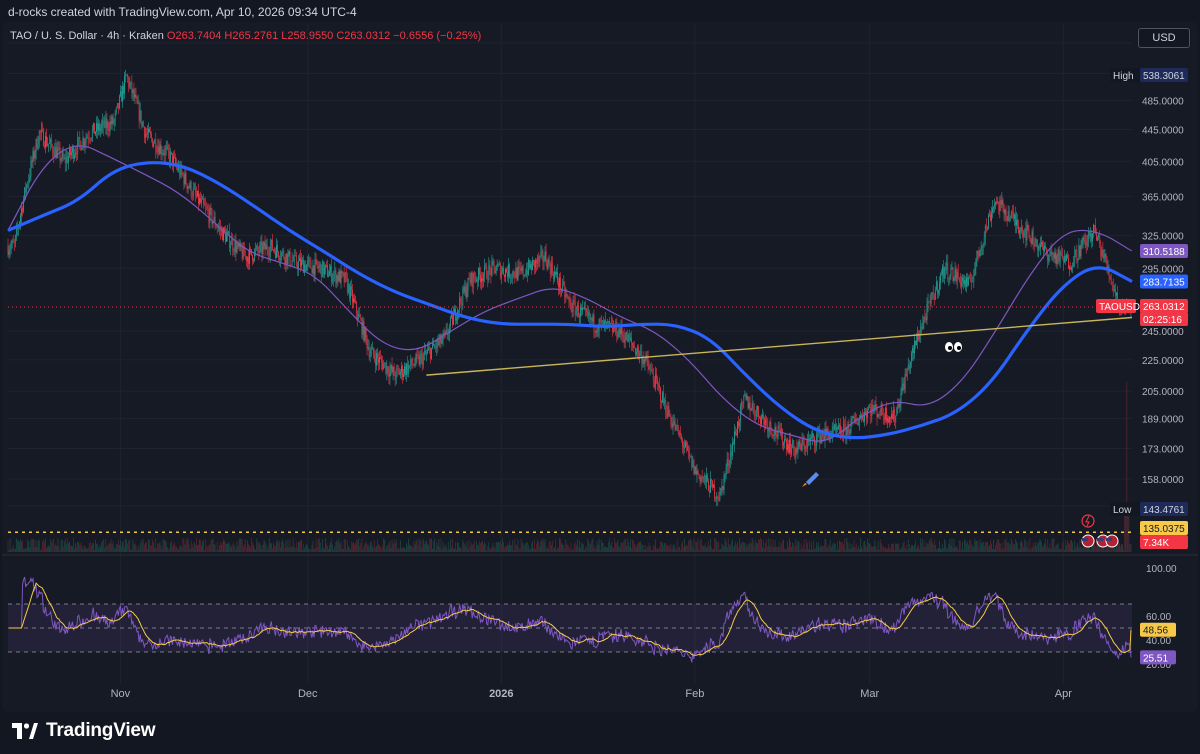 This screenshot has height=754, width=1200. What do you see at coordinates (101, 730) in the screenshot?
I see `tradingview-wordmark: TradingView` at bounding box center [101, 730].